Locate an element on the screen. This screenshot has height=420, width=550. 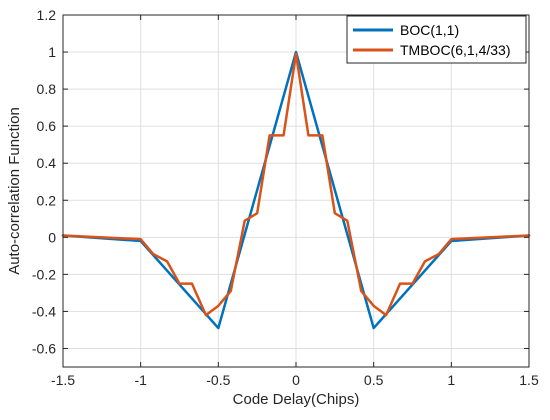
x-tick-label: 1.5 is located at coordinates (529, 380).